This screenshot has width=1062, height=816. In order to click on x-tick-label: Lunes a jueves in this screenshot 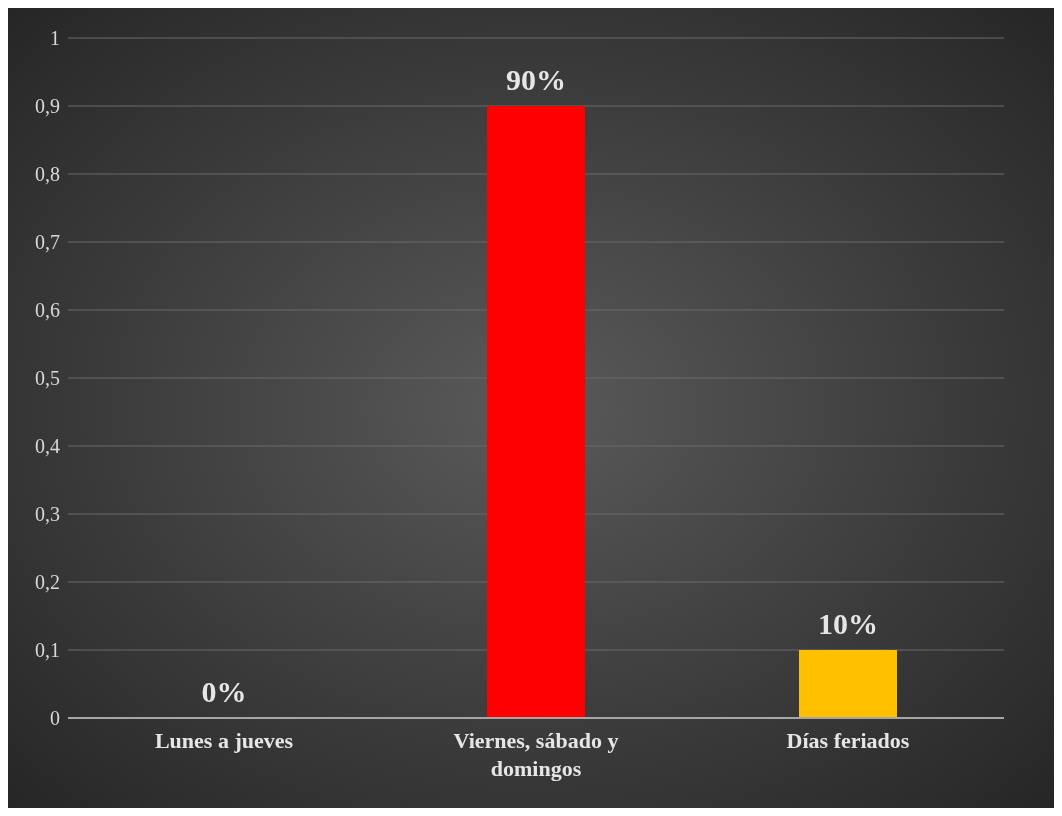, I will do `click(224, 740)`.